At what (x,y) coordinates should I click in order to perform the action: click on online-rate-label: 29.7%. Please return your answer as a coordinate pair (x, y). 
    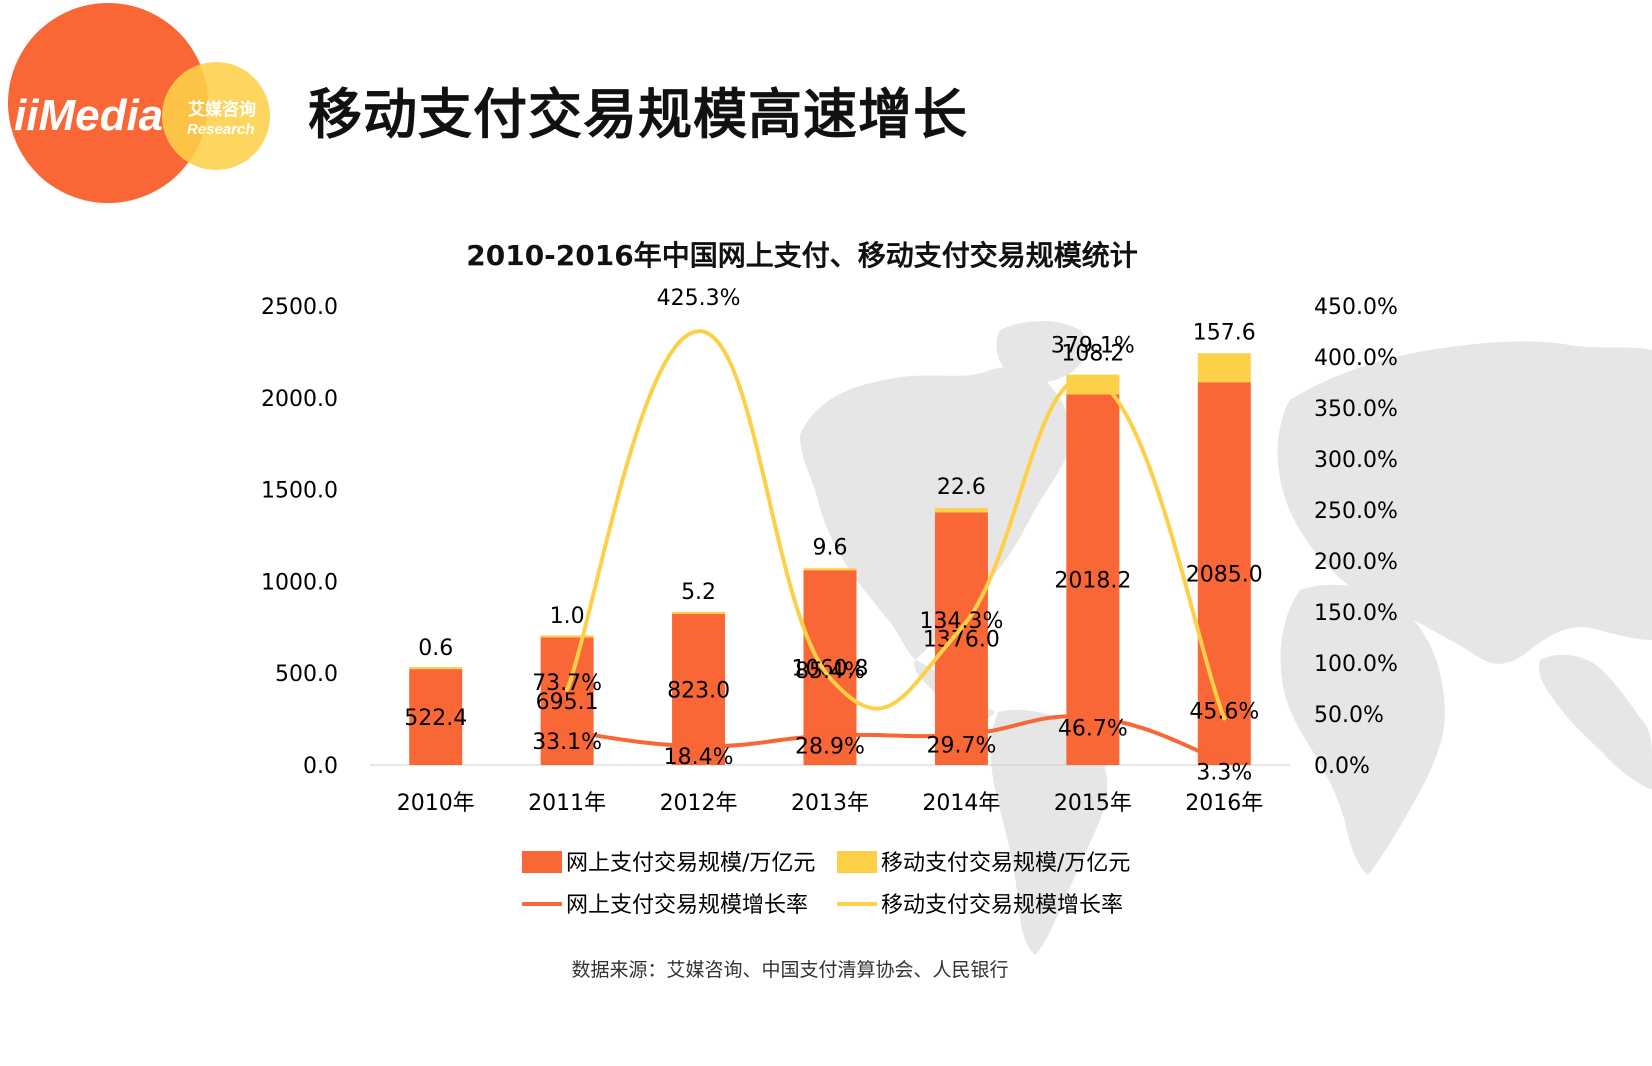
    Looking at the image, I should click on (961, 746).